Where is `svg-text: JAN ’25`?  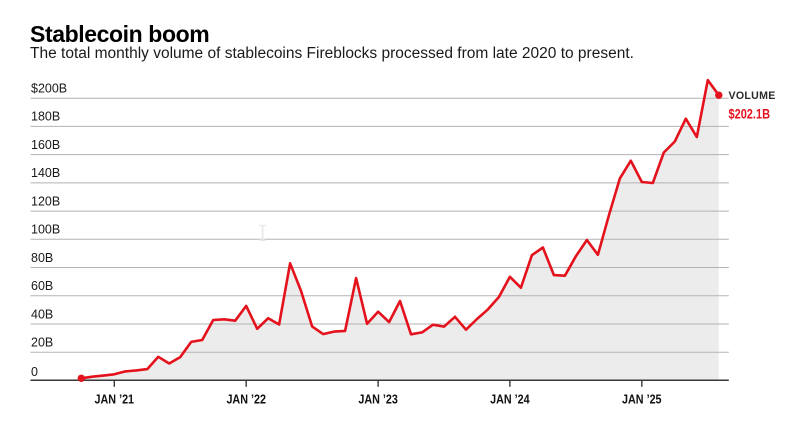 svg-text: JAN ’25 is located at coordinates (642, 399).